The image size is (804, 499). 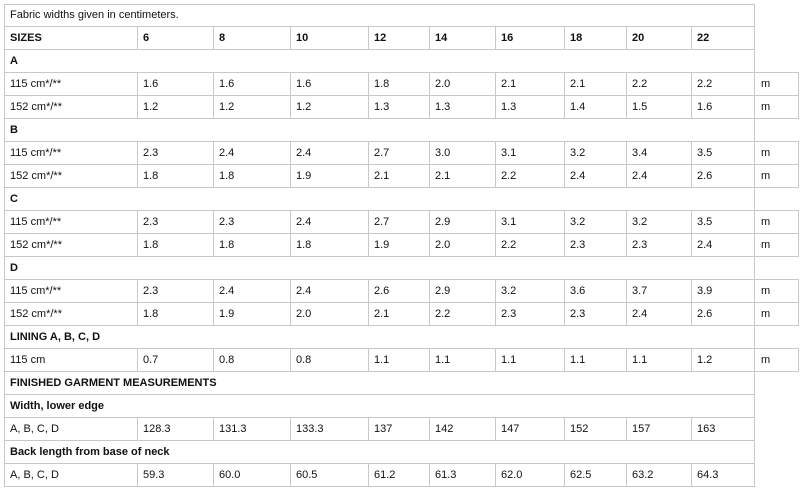 I want to click on measurement-value: 131.3, so click(x=252, y=429).